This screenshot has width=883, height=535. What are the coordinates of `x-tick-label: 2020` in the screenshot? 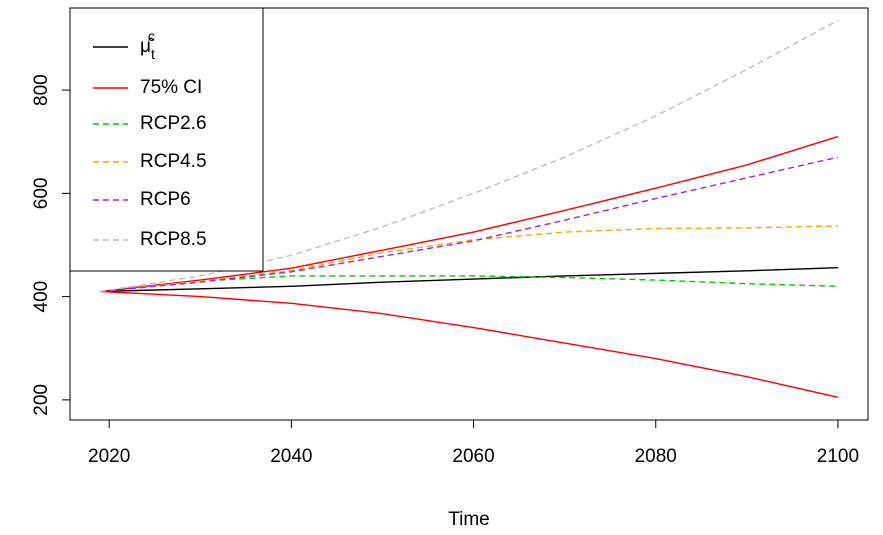 It's located at (109, 456).